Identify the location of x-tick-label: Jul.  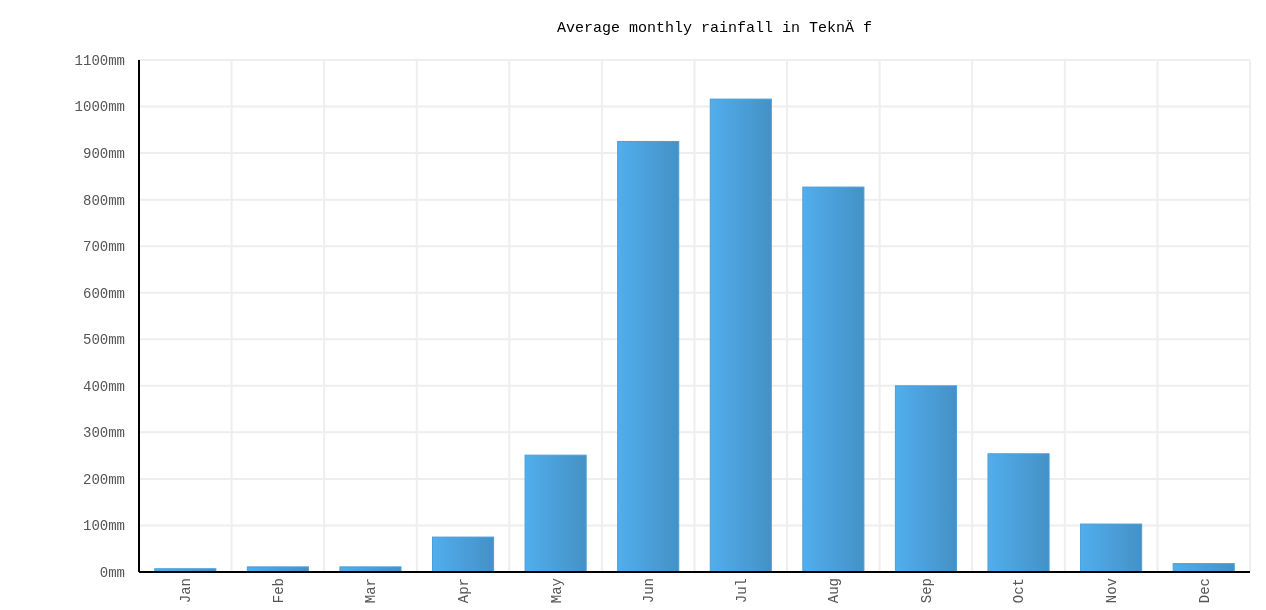
(741, 591).